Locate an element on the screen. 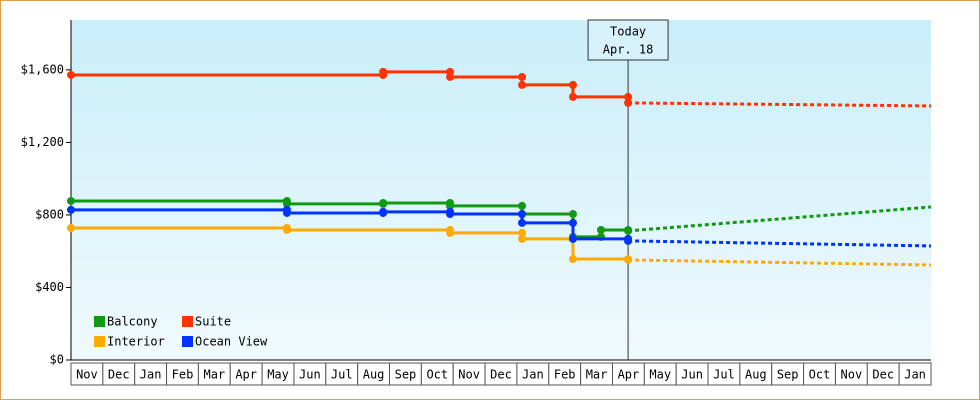 This screenshot has width=980, height=400. legend-label: Suite is located at coordinates (213, 322).